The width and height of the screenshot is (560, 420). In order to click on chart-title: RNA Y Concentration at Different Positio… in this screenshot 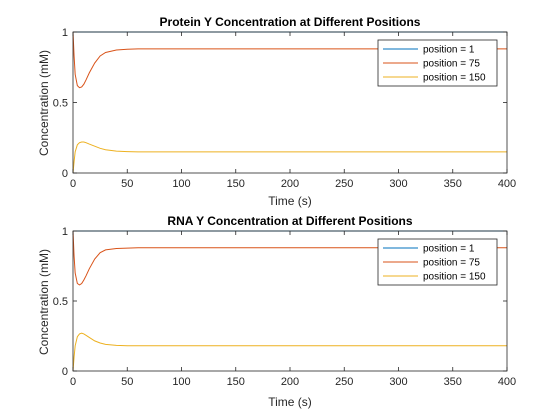, I will do `click(289, 221)`.